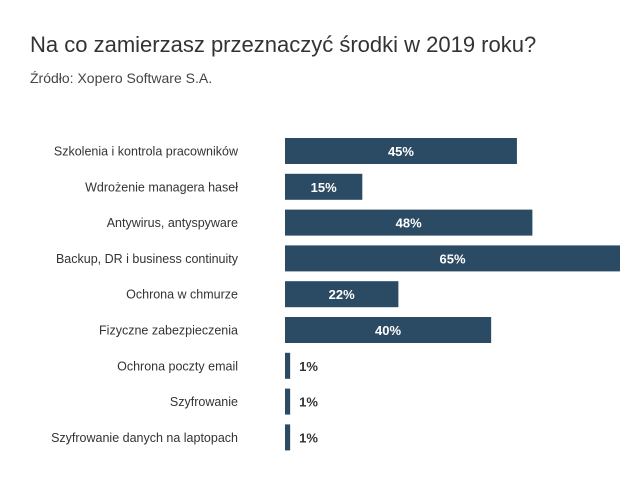 Image resolution: width=640 pixels, height=480 pixels. I want to click on data-label: 15%, so click(324, 187).